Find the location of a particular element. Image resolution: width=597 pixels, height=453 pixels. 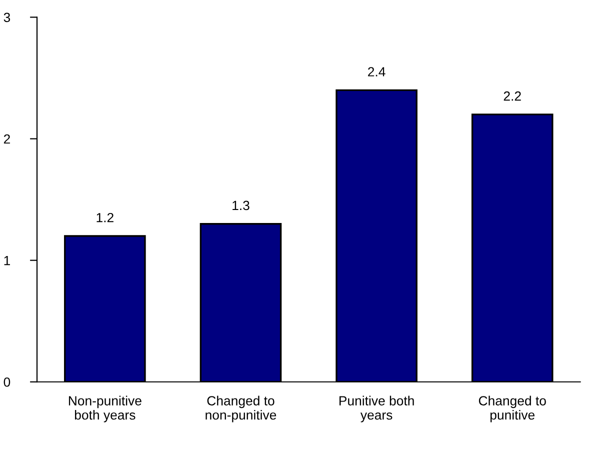

y-tick-label: 0 is located at coordinates (7, 382).